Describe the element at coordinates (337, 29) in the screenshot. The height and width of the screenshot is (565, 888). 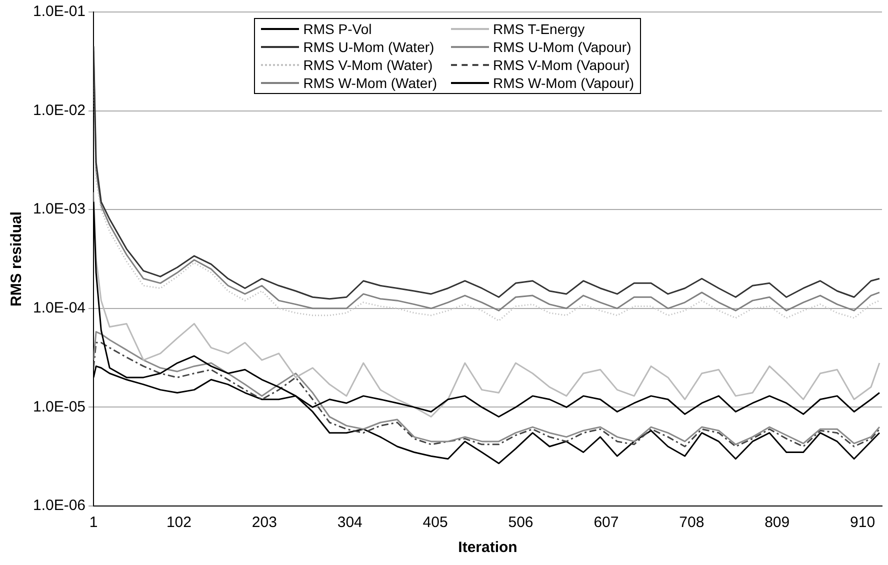
I see `legend-label: RMS P-Vol` at that location.